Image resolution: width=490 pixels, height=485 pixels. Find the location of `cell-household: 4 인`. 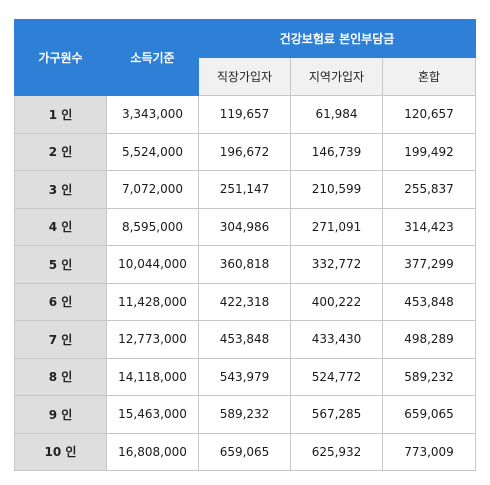

cell-household: 4 인 is located at coordinates (60, 226).